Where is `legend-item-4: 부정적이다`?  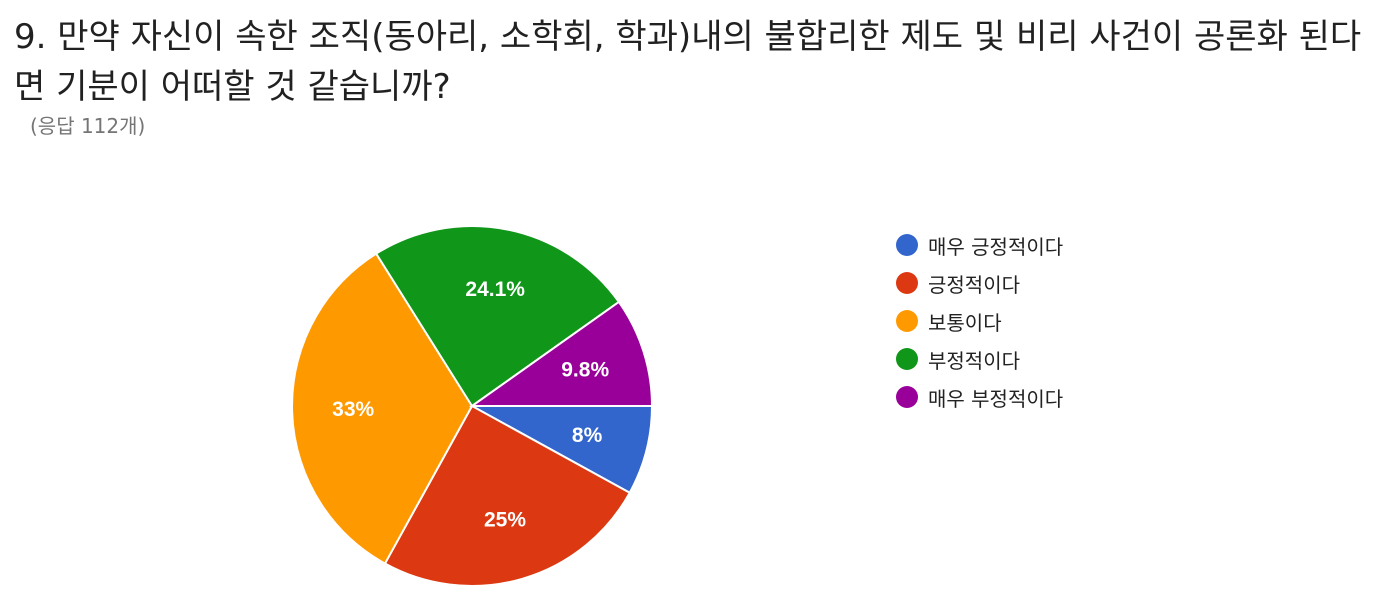 legend-item-4: 부정적이다 is located at coordinates (979, 359).